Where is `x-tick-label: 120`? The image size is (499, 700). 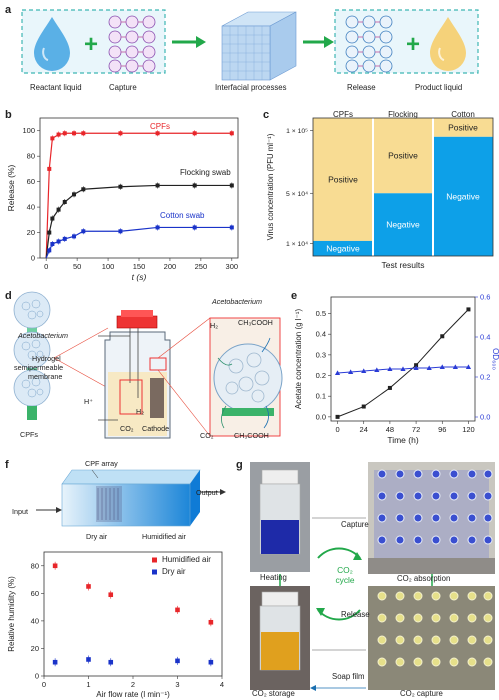
x-tick-label: 120 is located at coordinates (468, 429).